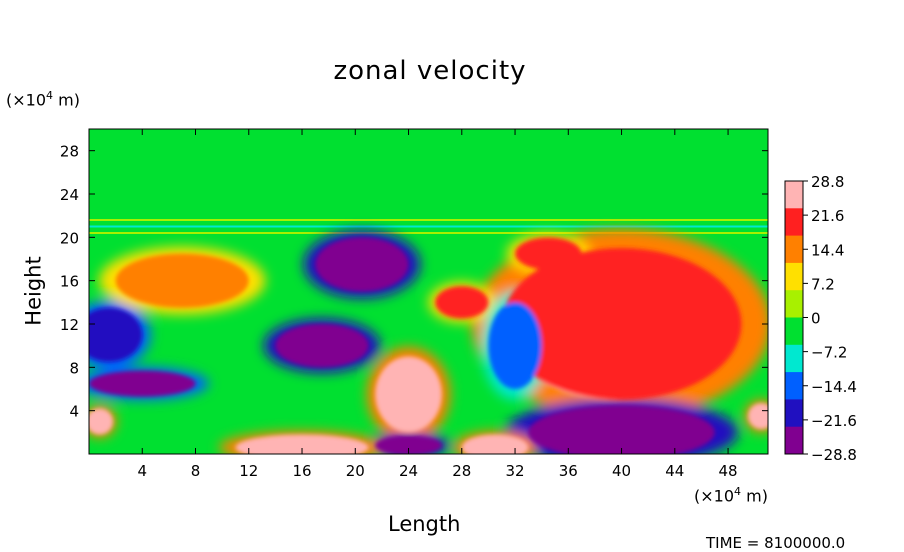  I want to click on y-tick-label: 28, so click(69, 152).